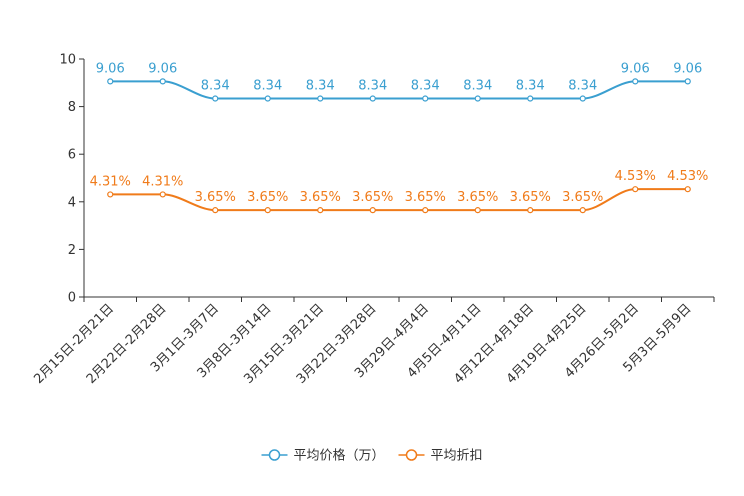  I want to click on legend-item-1: 平均价格（万）, so click(323, 456).